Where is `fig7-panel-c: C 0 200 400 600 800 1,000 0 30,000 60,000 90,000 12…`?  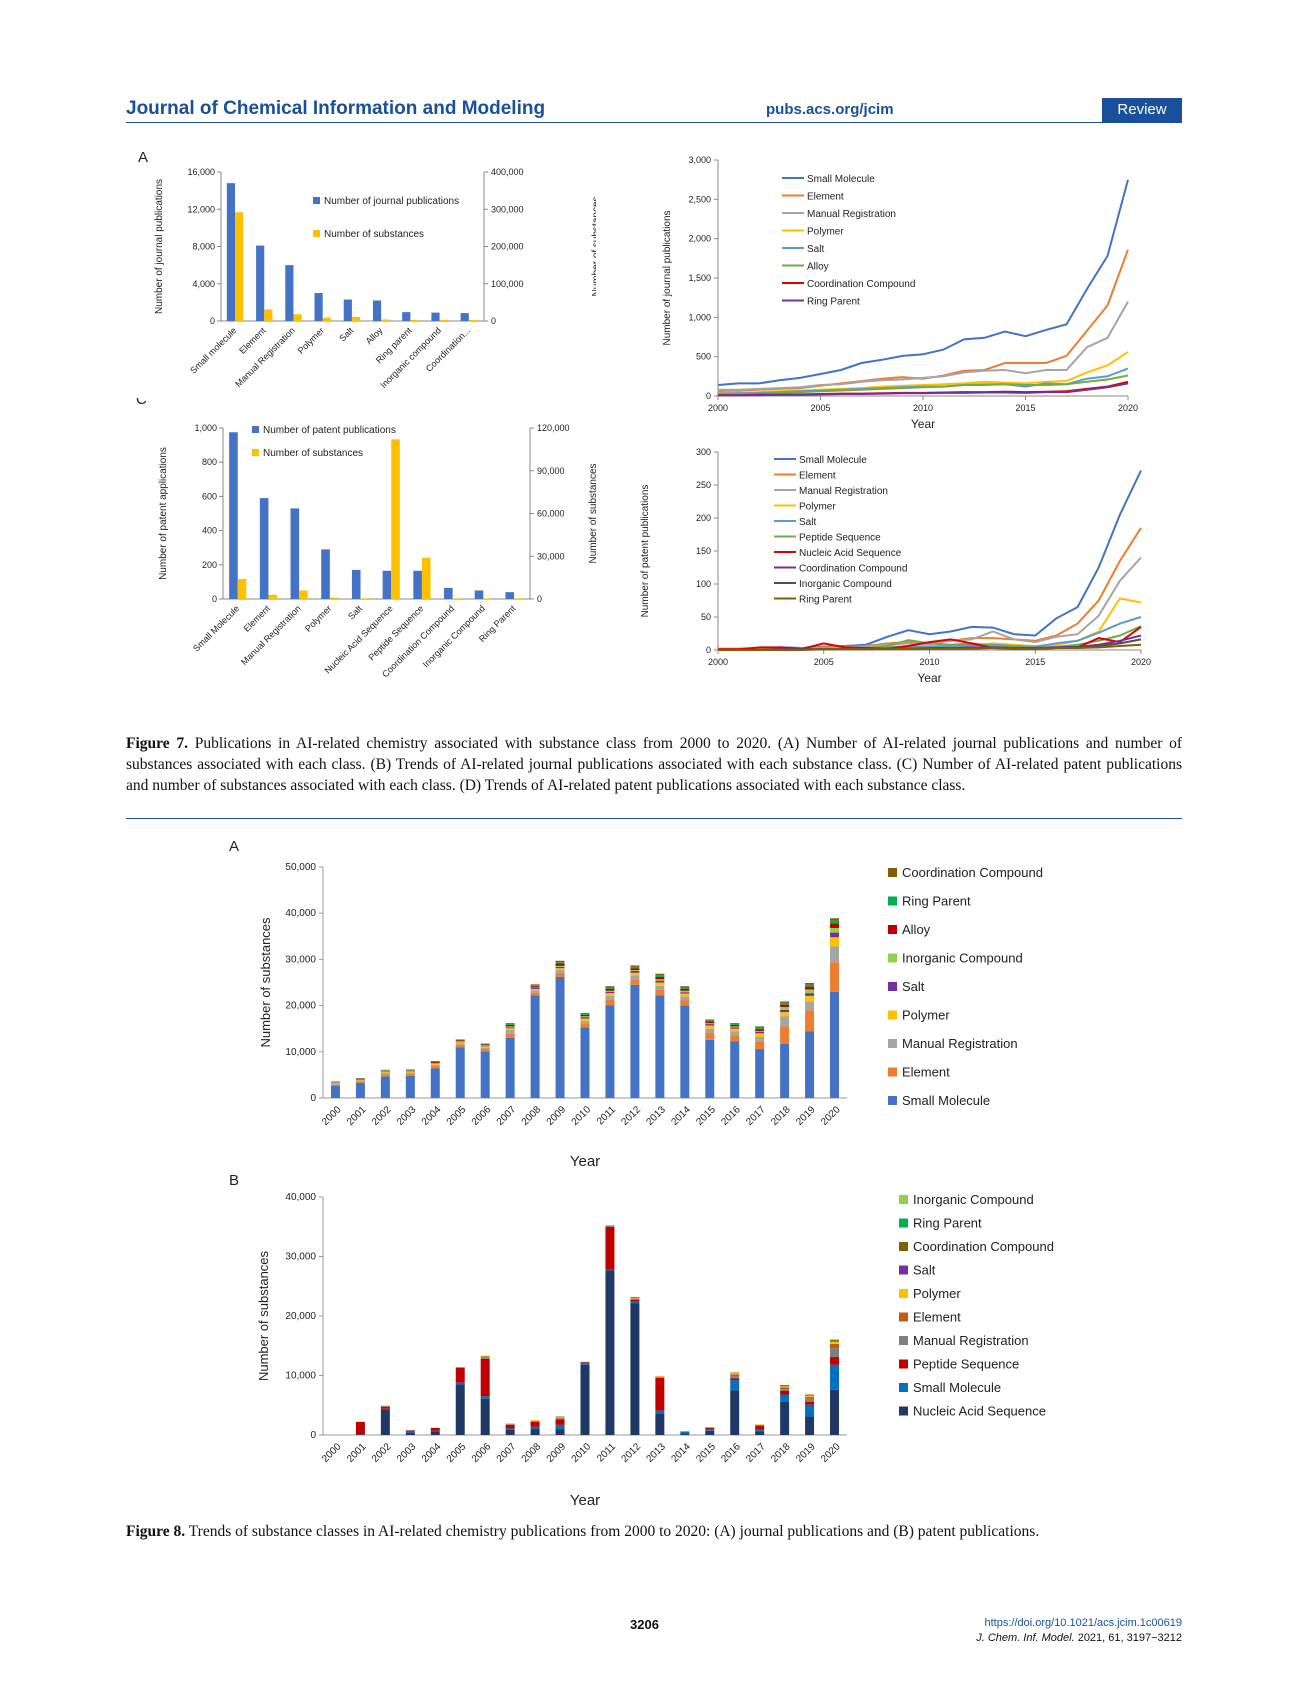
fig7-panel-c: C 0 200 400 600 800 1,000 0 30,000 60,000 90,000 12… is located at coordinates (367, 538).